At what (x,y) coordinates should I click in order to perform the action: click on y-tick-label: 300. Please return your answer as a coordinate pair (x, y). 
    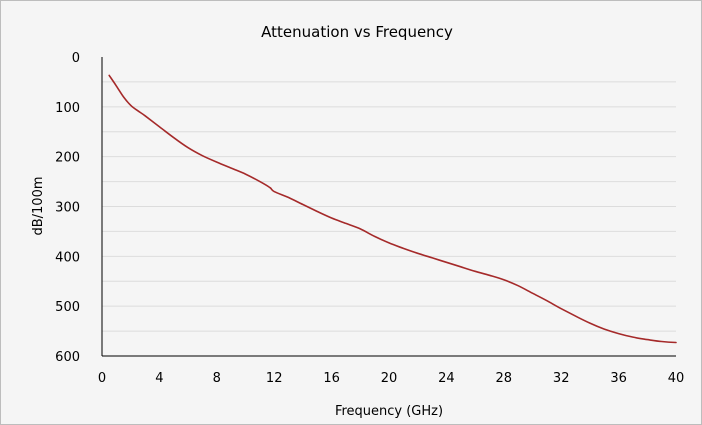
    Looking at the image, I should click on (67, 208).